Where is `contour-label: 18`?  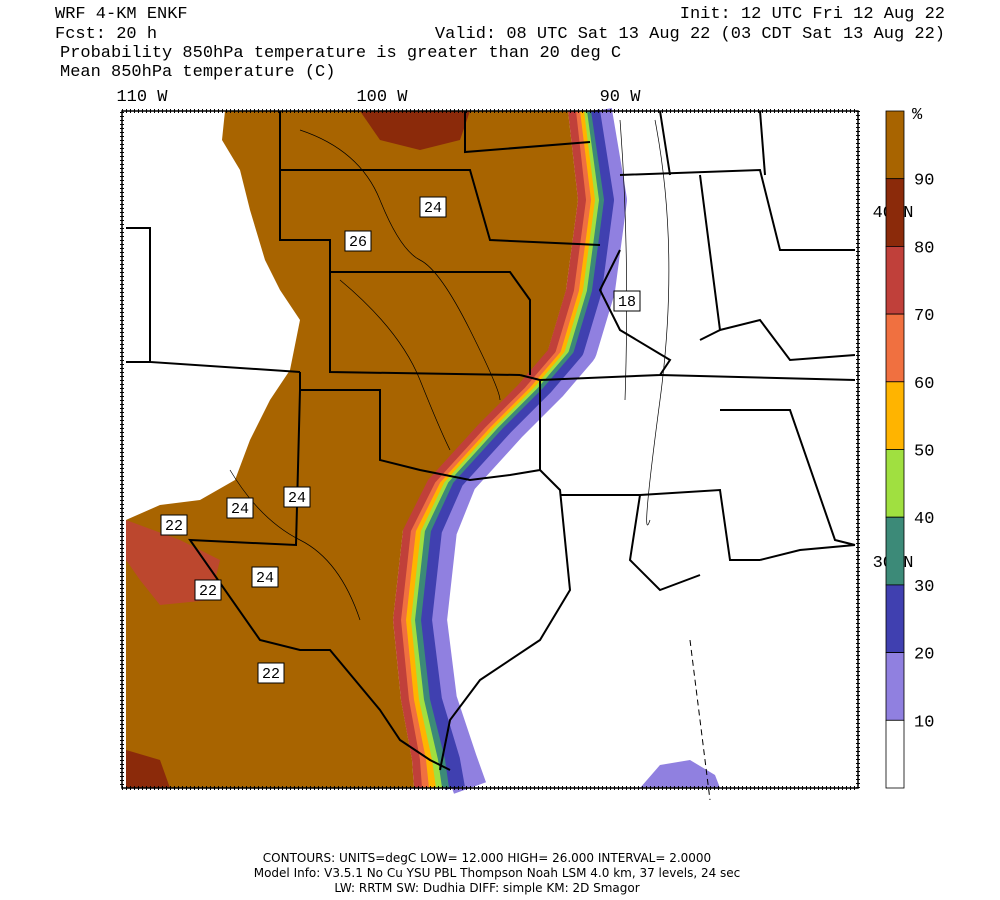 contour-label: 18 is located at coordinates (627, 302).